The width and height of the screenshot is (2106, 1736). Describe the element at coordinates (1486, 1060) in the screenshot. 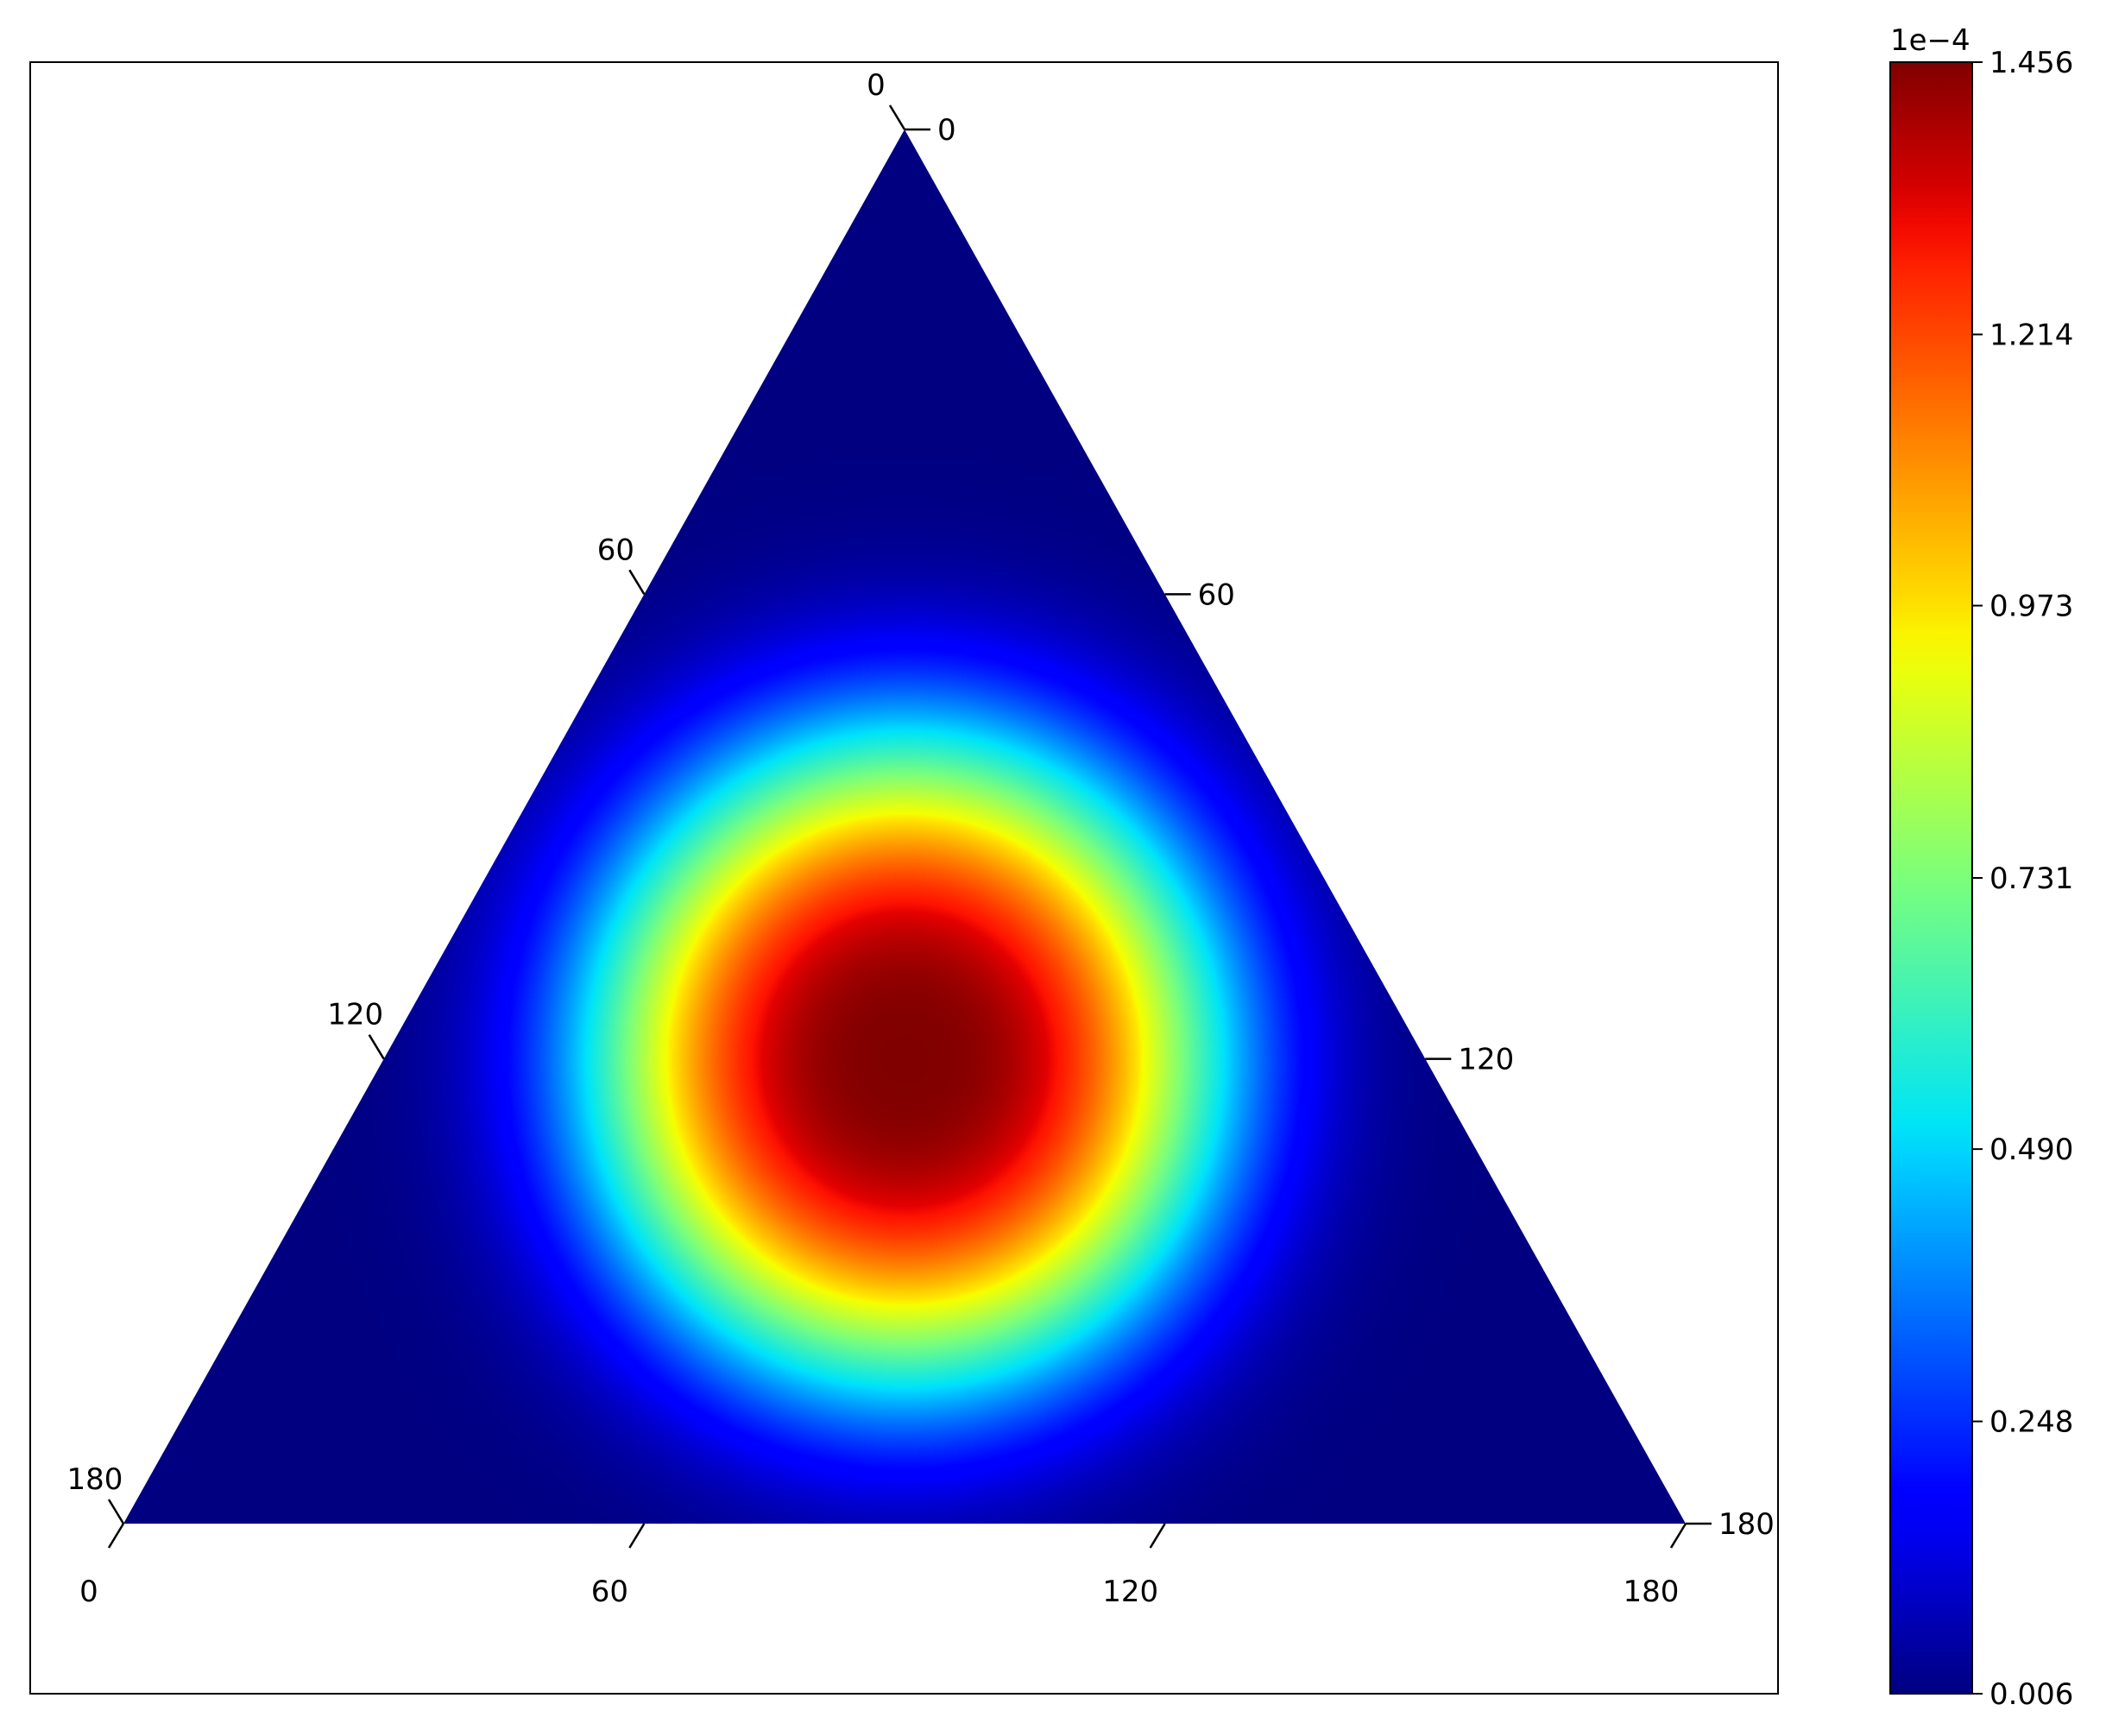

I see `right-axis-tick-label: 120` at that location.